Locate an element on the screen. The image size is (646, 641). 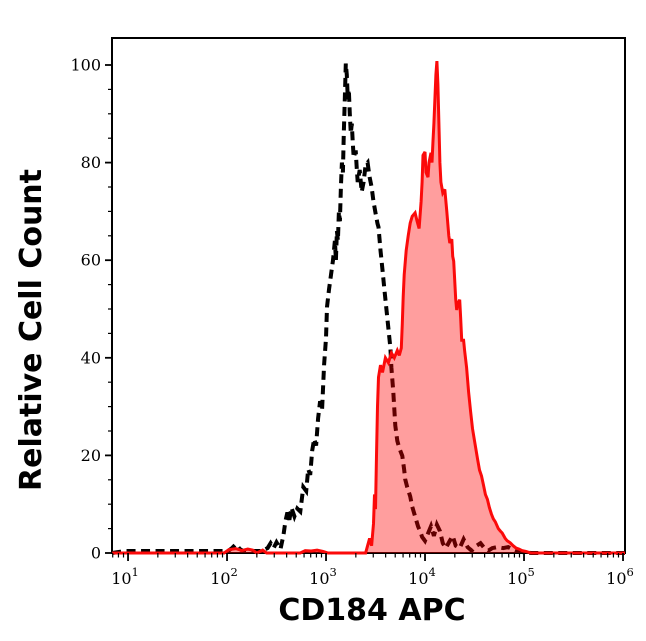
y-tick-label: 20 is located at coordinates (91, 455).